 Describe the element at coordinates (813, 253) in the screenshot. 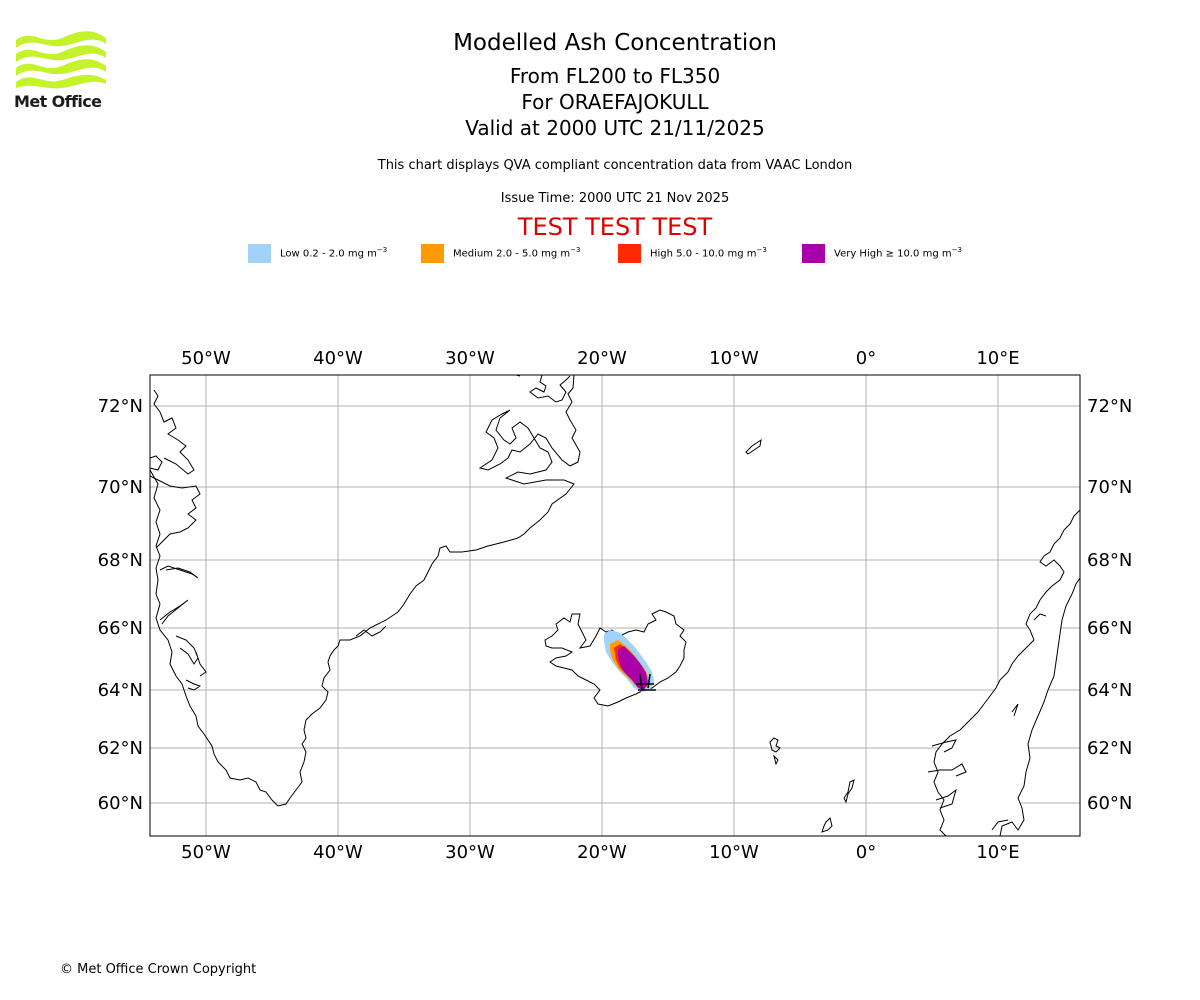

I see `legend-swatch-very-high` at that location.